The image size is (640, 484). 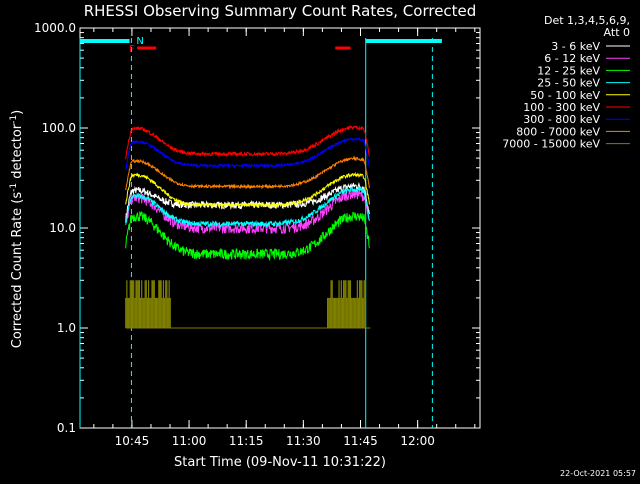 I want to click on legend-header-line-2: Att 0, so click(x=617, y=32).